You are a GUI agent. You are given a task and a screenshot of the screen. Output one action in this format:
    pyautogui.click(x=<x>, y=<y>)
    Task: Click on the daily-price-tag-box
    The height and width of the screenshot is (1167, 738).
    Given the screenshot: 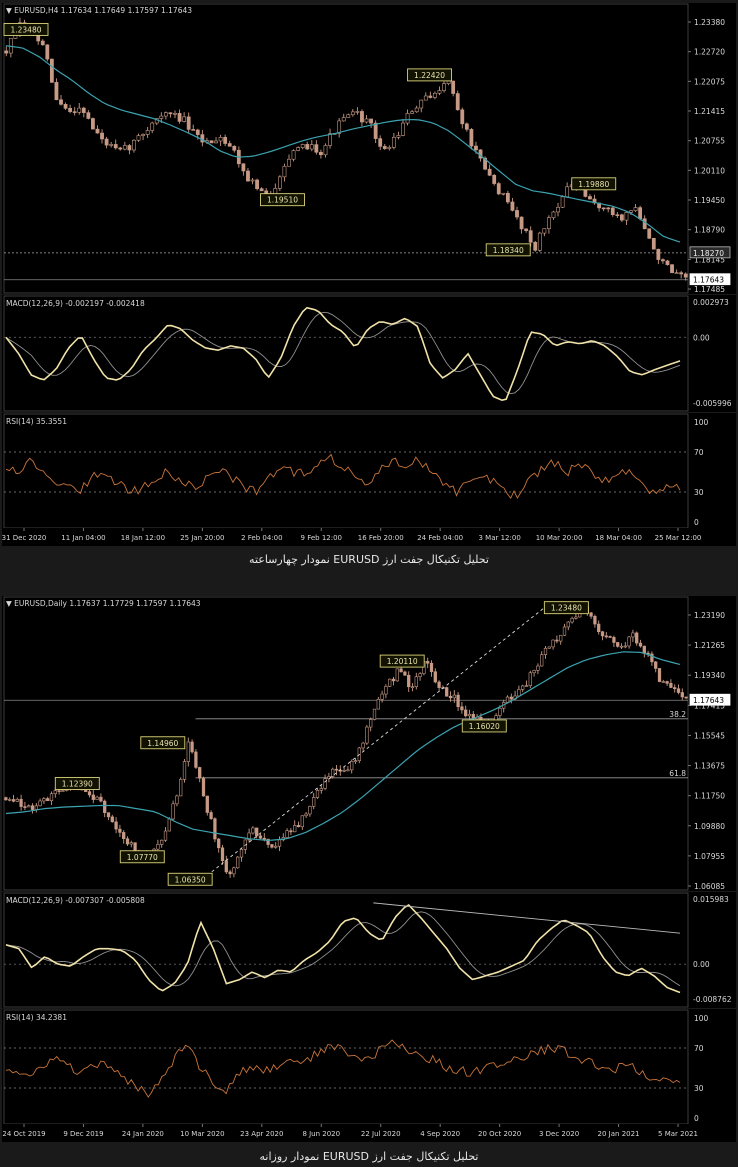 What is the action you would take?
    pyautogui.click(x=710, y=699)
    